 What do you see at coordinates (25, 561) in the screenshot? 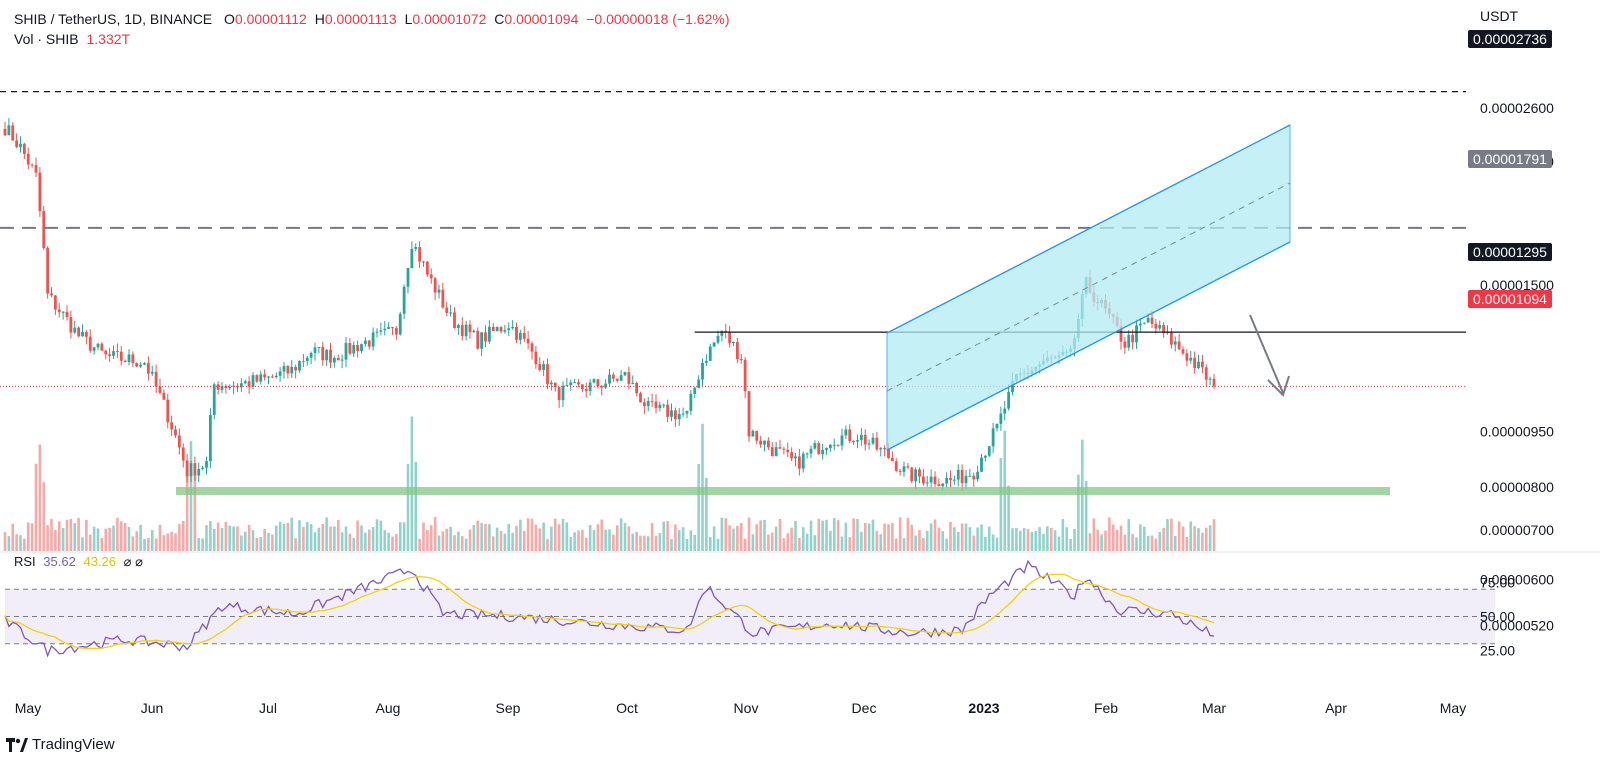
I see `rsi-label: RSI` at bounding box center [25, 561].